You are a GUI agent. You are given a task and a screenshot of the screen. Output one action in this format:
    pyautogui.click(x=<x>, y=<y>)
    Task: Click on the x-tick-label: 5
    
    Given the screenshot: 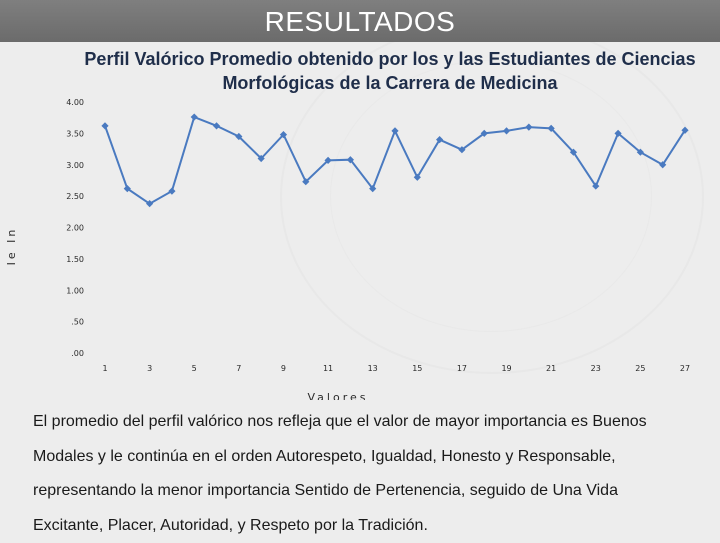 What is the action you would take?
    pyautogui.click(x=194, y=368)
    